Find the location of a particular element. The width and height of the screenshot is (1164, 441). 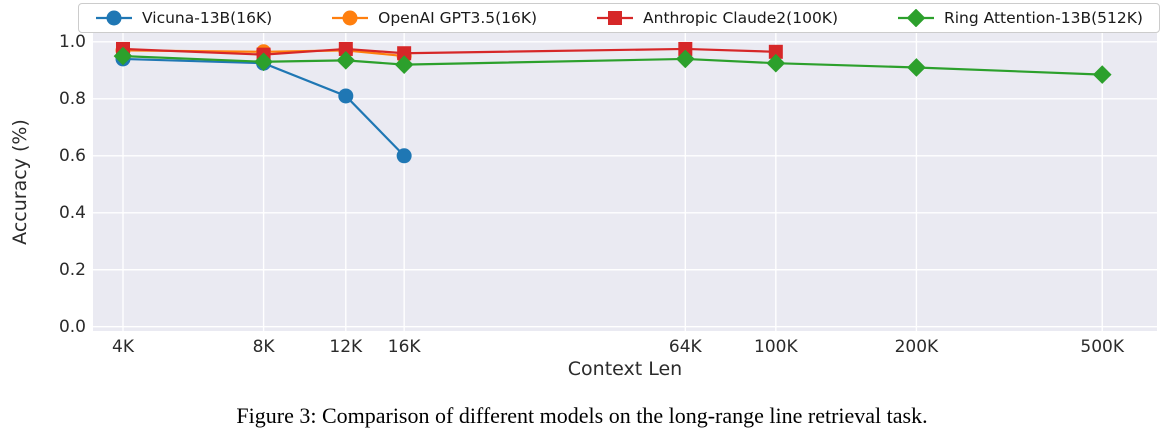

legend-item-anthropic-claude2-100k-: Anthropic Claude2(100K) is located at coordinates (717, 18).